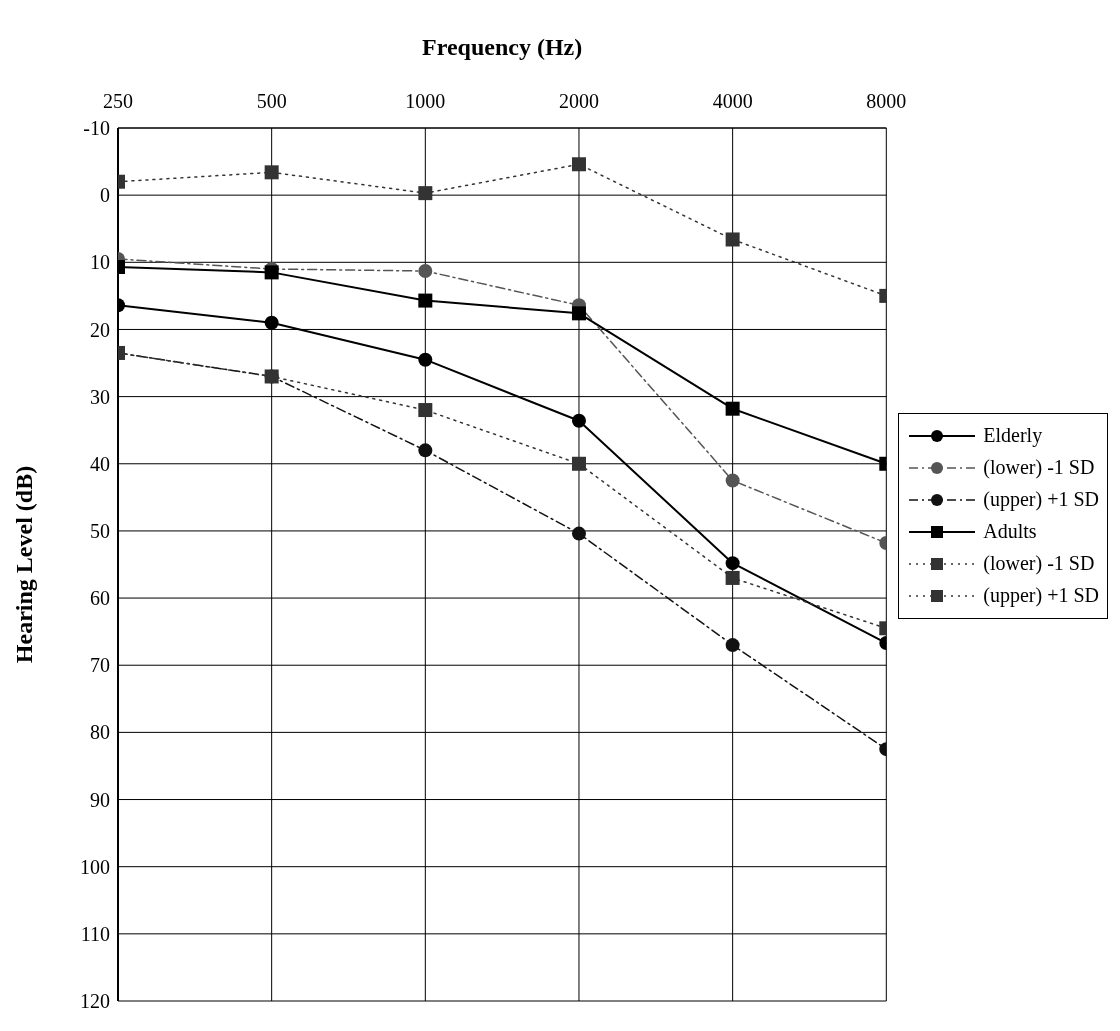  Describe the element at coordinates (732, 101) in the screenshot. I see `x-tick-label: 4000` at that location.